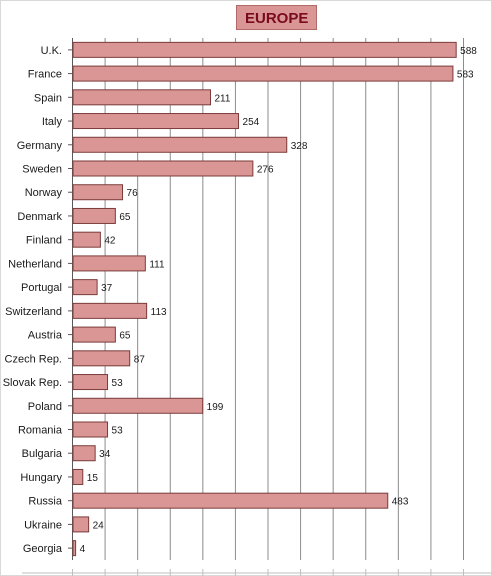 This screenshot has height=576, width=492. Describe the element at coordinates (40, 431) in the screenshot. I see `category-label: Romania` at that location.